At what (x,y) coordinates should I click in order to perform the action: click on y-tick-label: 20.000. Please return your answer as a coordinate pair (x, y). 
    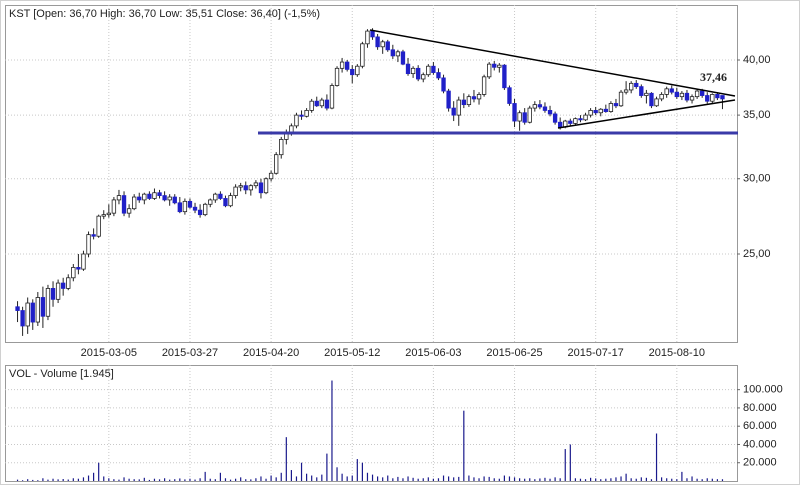
    Looking at the image, I should click on (760, 463).